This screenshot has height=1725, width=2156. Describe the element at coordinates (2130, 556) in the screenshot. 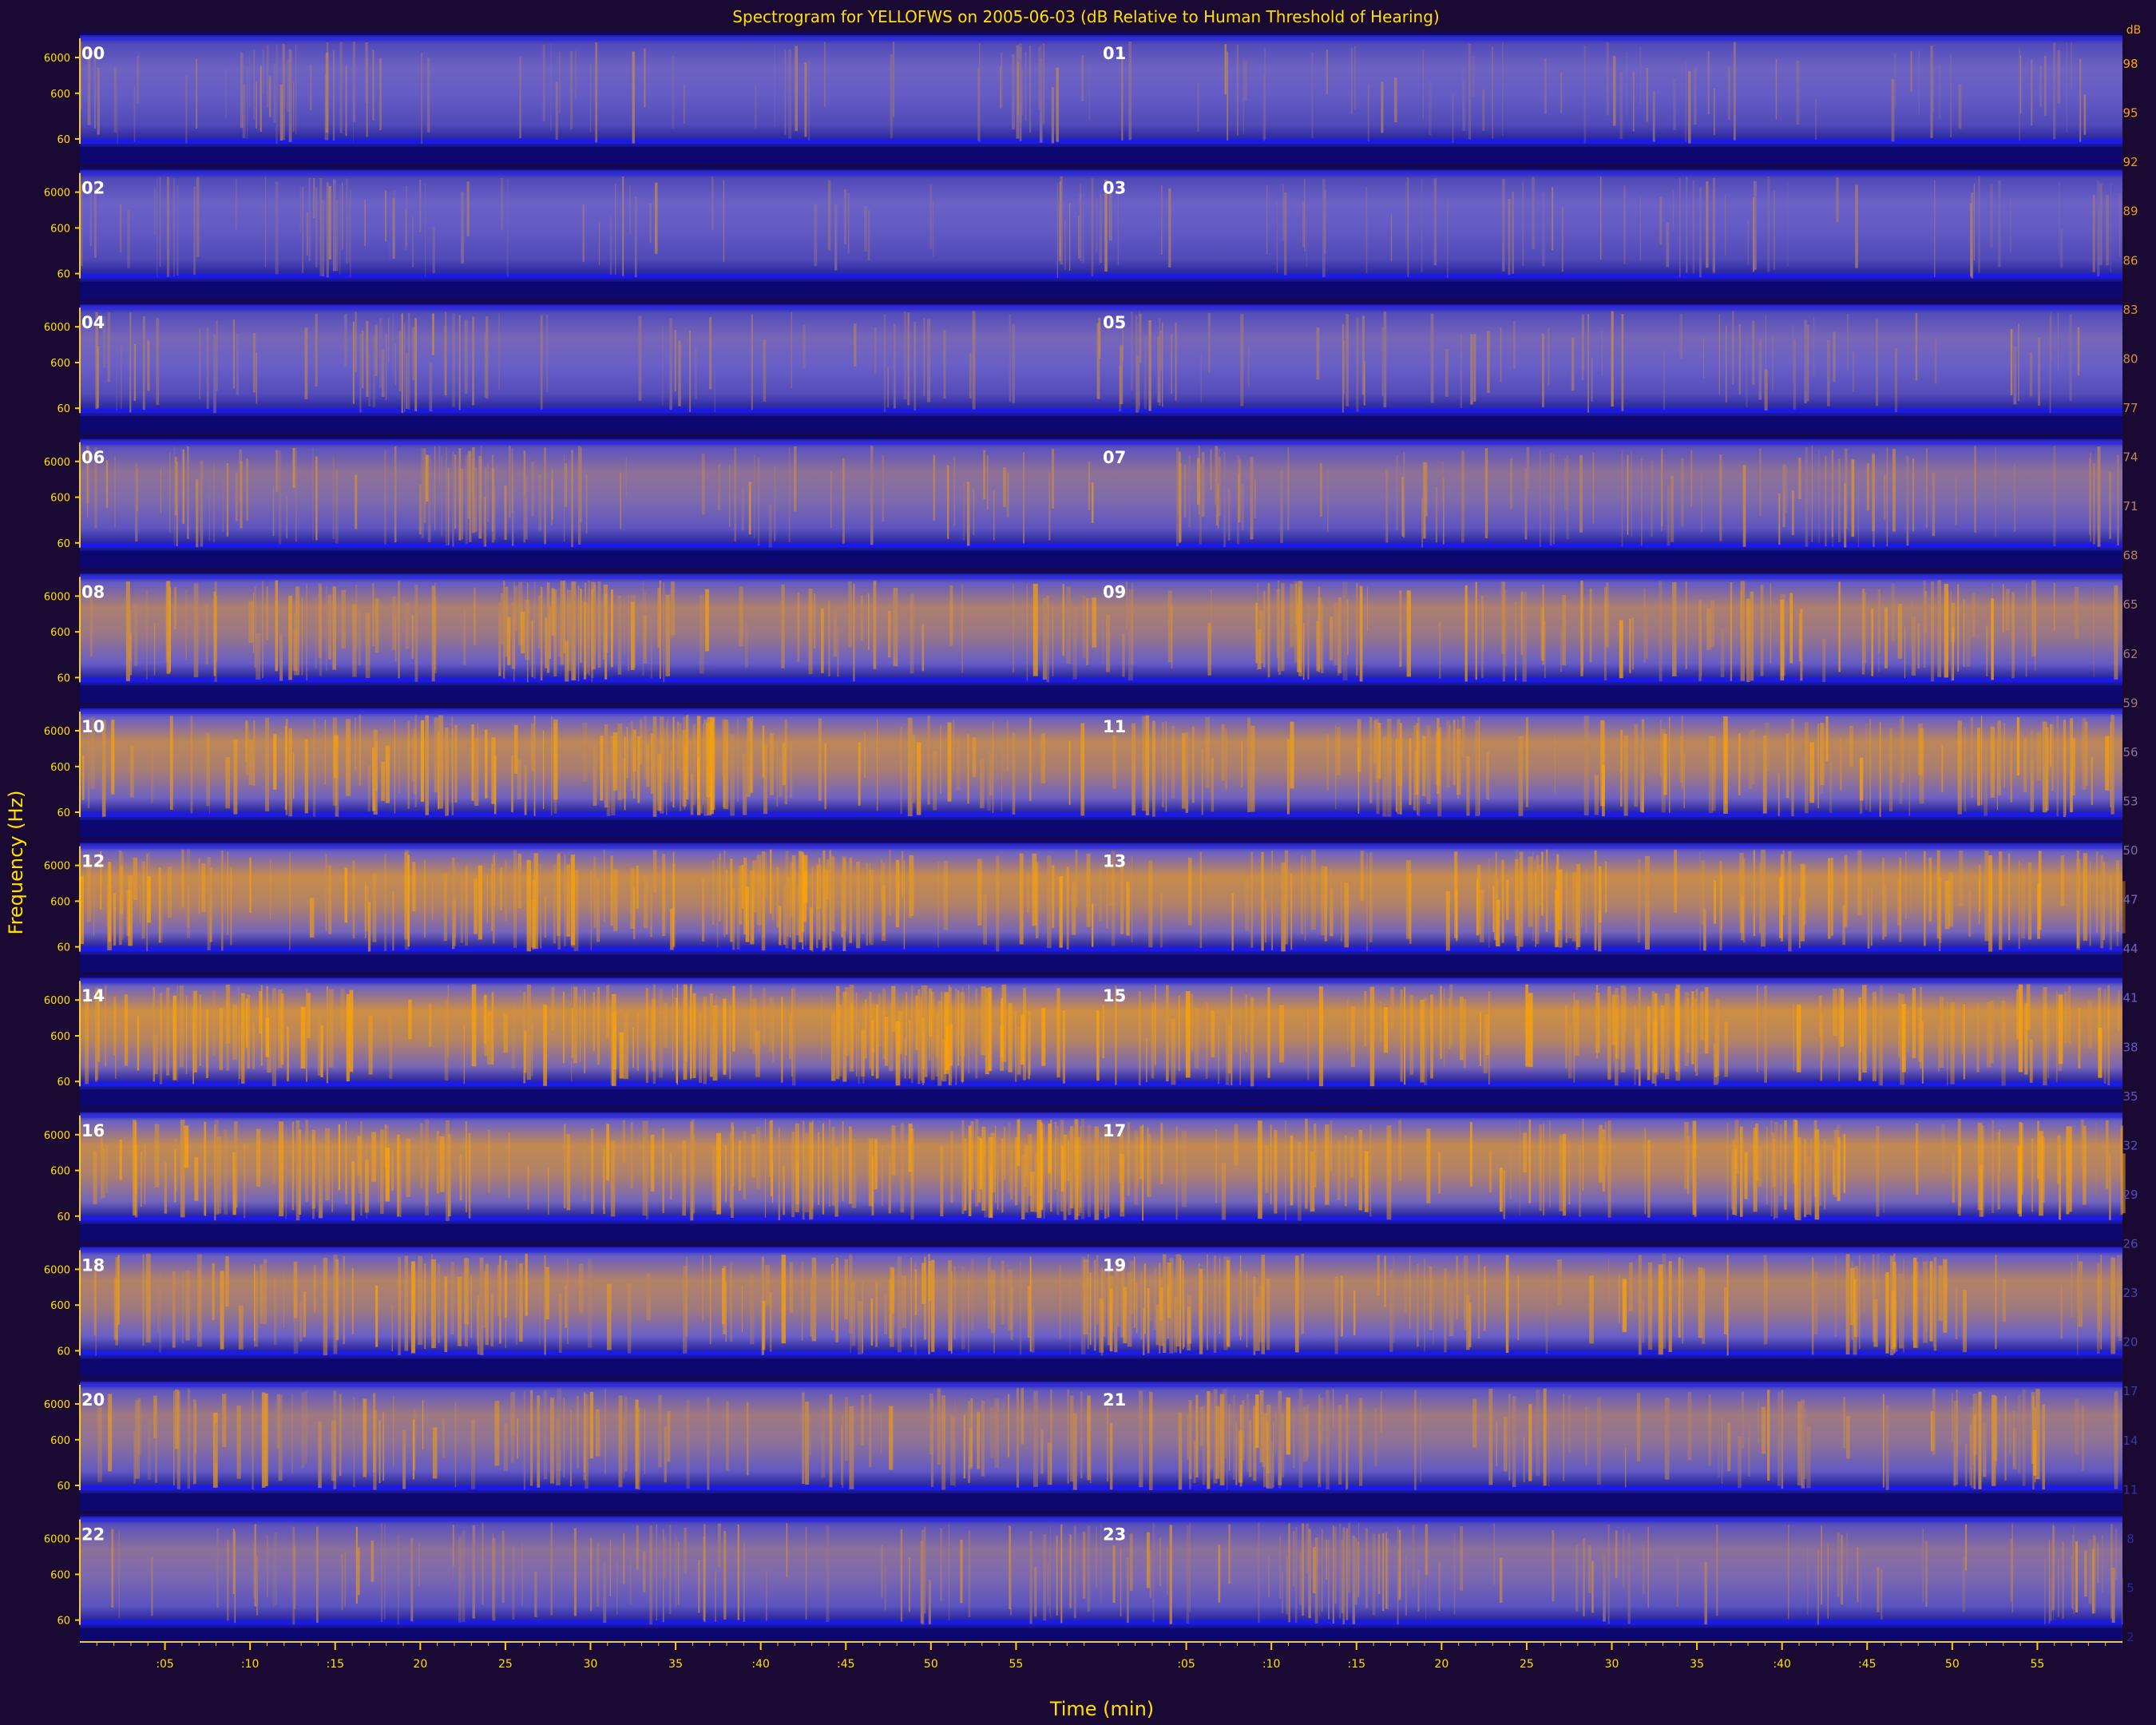

I see `colorbar-label: 68` at that location.